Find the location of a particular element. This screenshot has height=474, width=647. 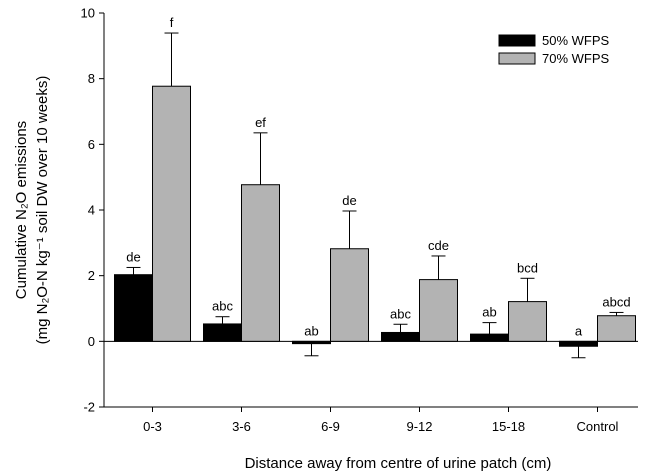

y-tick-label-3: 4 is located at coordinates (91, 210).